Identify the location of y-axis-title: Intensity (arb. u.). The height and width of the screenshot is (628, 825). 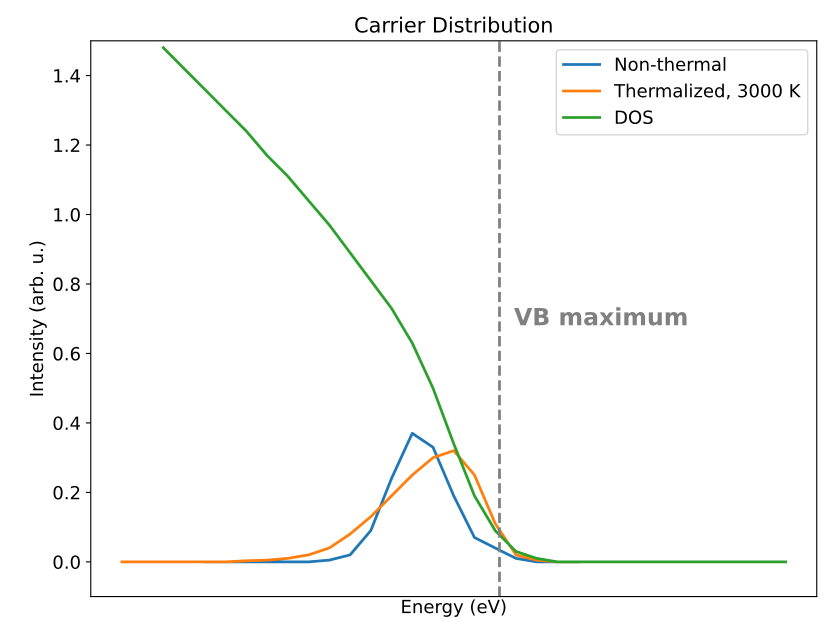
(38, 319).